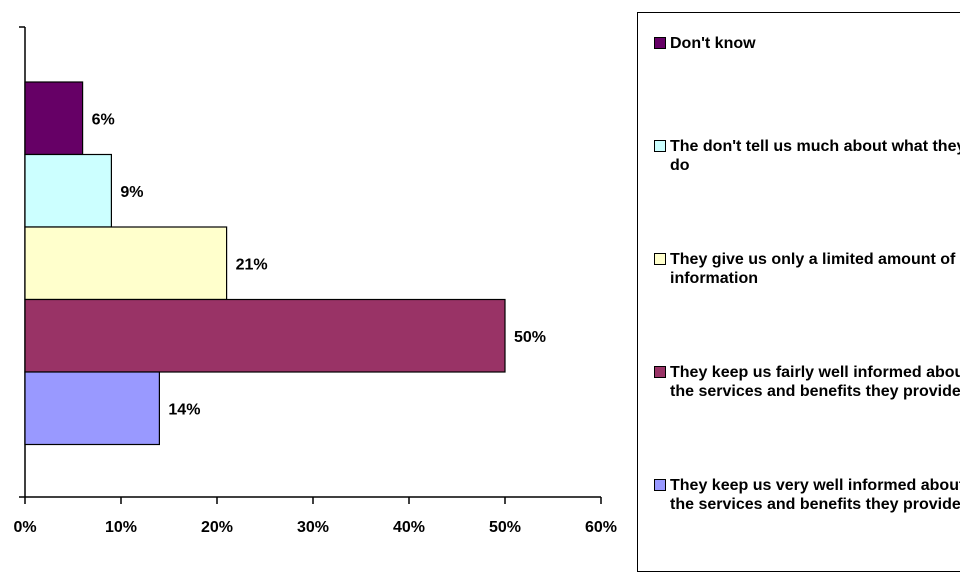  Describe the element at coordinates (530, 337) in the screenshot. I see `bar-value-label: 50%` at that location.